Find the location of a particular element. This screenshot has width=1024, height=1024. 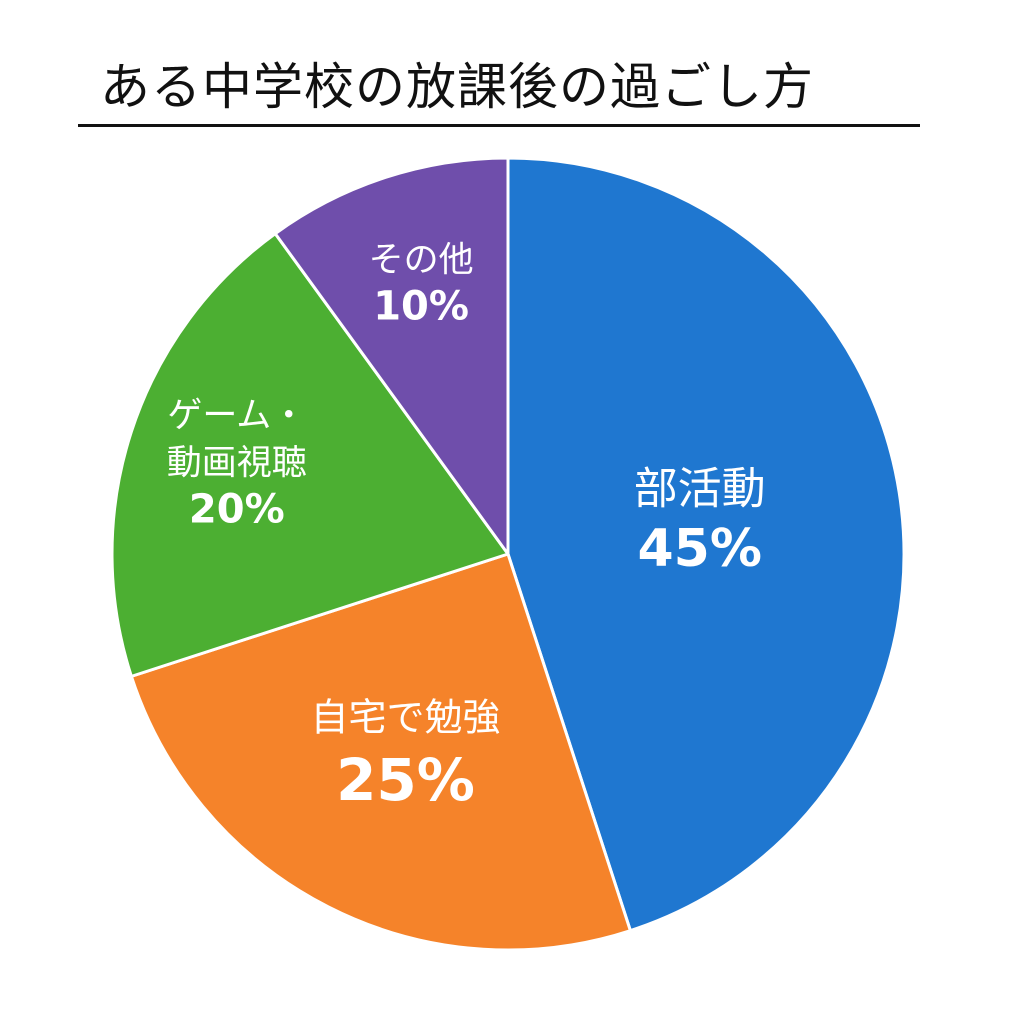

slice-category-label: 部活動 is located at coordinates (700, 489).